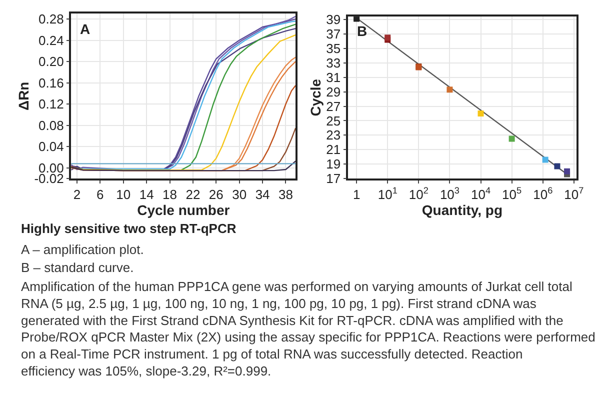 This screenshot has height=397, width=616. What do you see at coordinates (123, 194) in the screenshot?
I see `x-tick-label: 10` at bounding box center [123, 194].